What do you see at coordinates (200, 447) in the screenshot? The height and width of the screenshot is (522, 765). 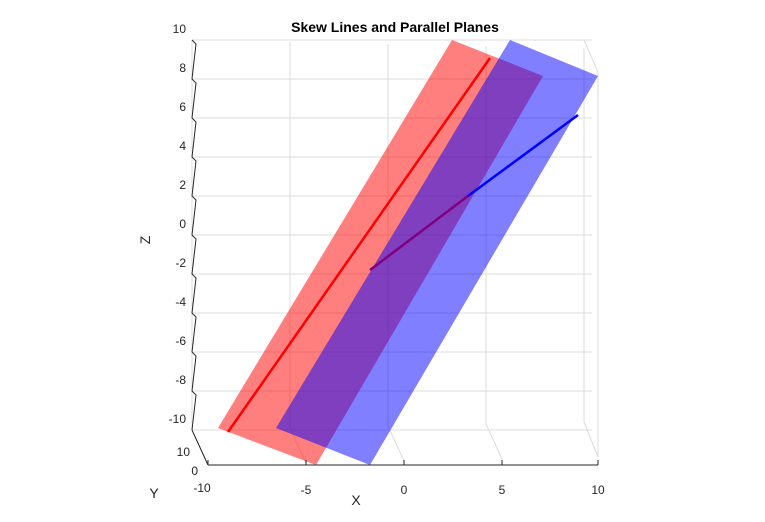 I see `y-axis` at bounding box center [200, 447].